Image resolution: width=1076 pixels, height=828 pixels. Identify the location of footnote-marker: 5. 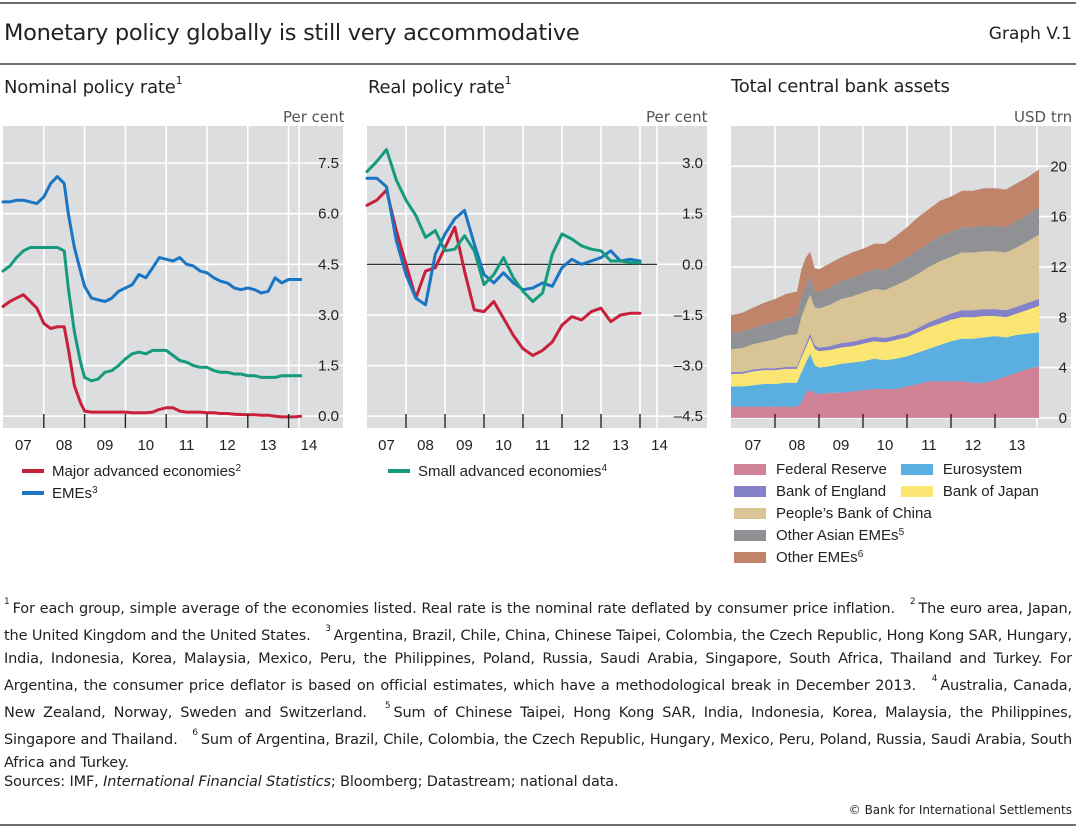
(387, 706).